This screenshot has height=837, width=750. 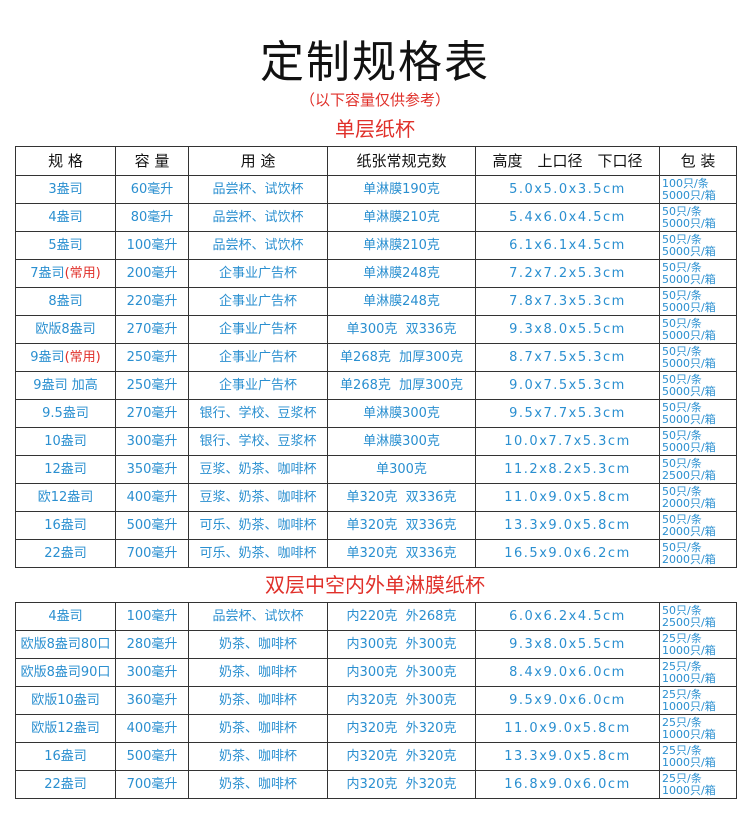 I want to click on spec-text: 3盎司, so click(x=65, y=189).